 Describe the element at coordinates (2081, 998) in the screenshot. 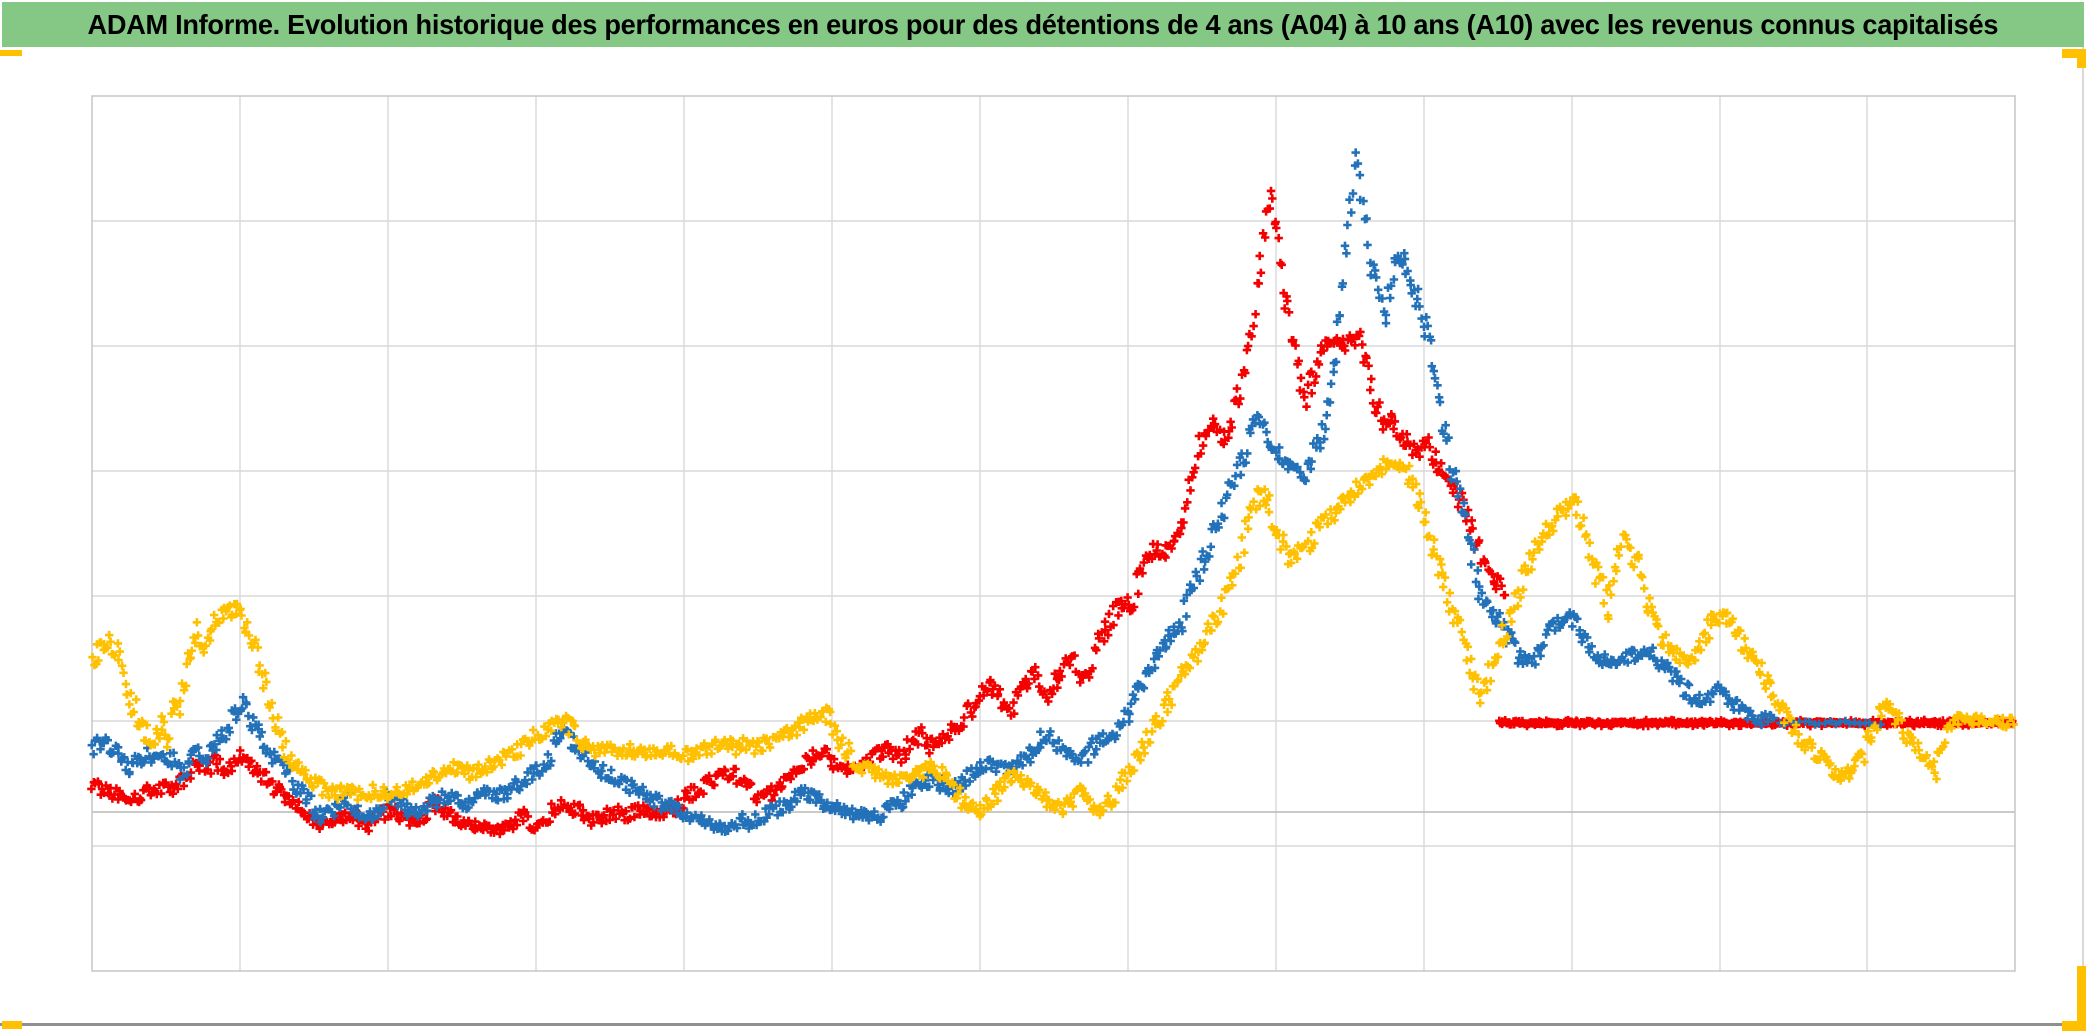

I see `selection-handle-bottom-right-leg` at that location.